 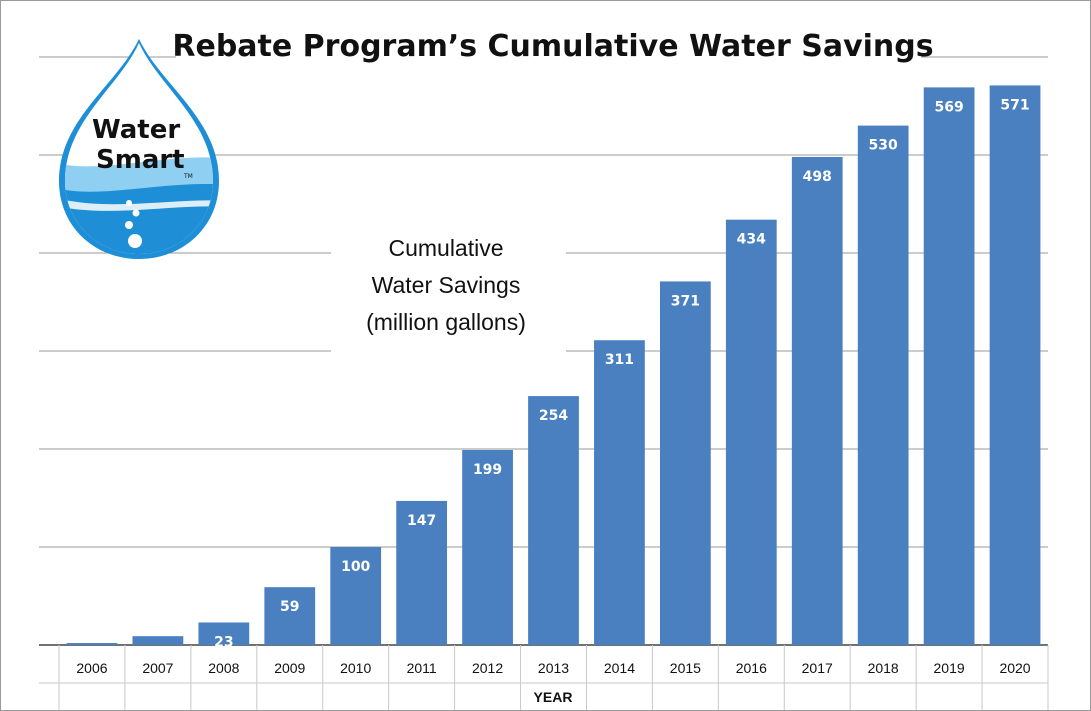 What do you see at coordinates (685, 668) in the screenshot?
I see `x-tick-label: 2015` at bounding box center [685, 668].